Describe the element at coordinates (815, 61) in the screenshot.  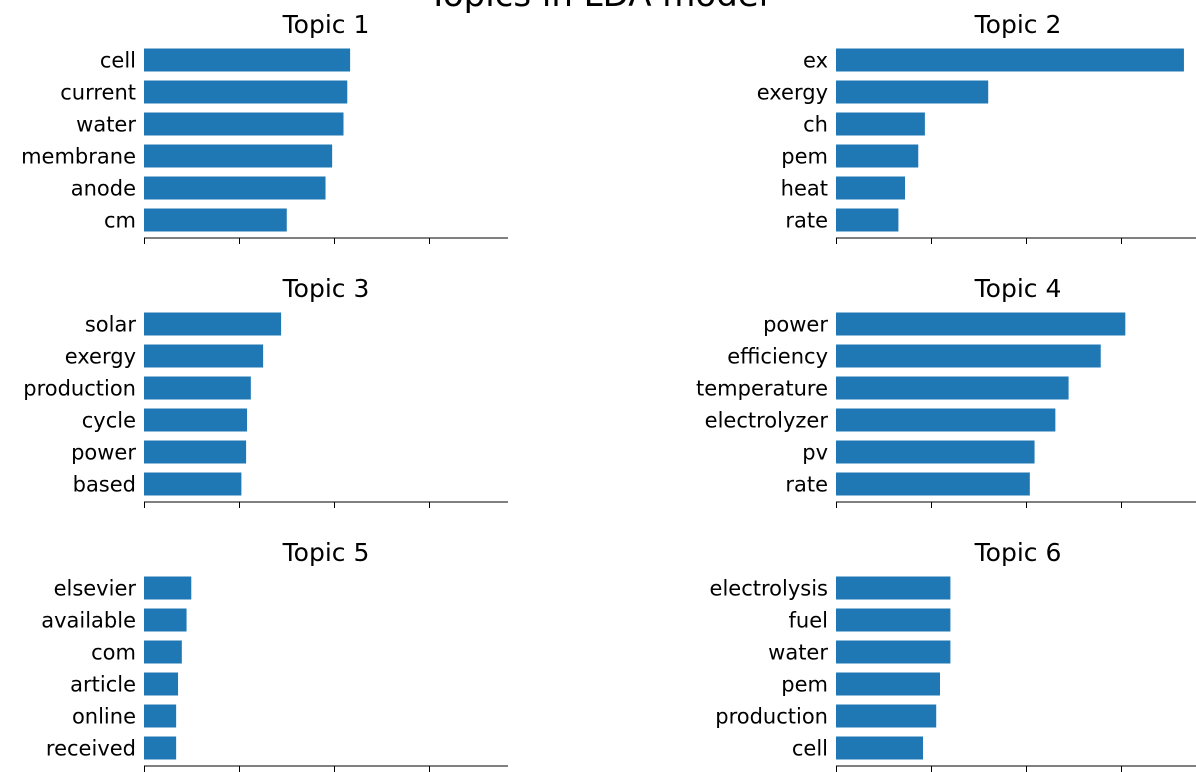
I see `y-tick-label: ex` at that location.